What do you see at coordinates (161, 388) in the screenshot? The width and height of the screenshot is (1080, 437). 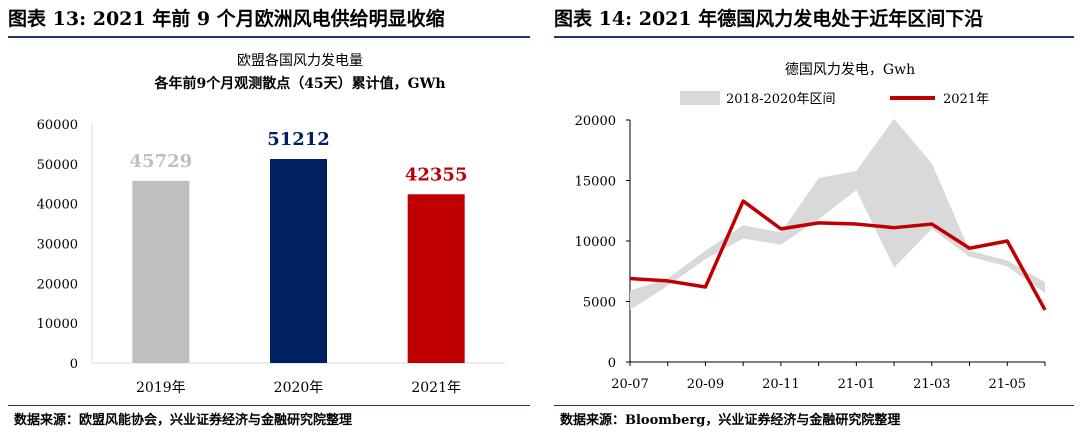 I see `left-x-tick-label: 2019年` at bounding box center [161, 388].